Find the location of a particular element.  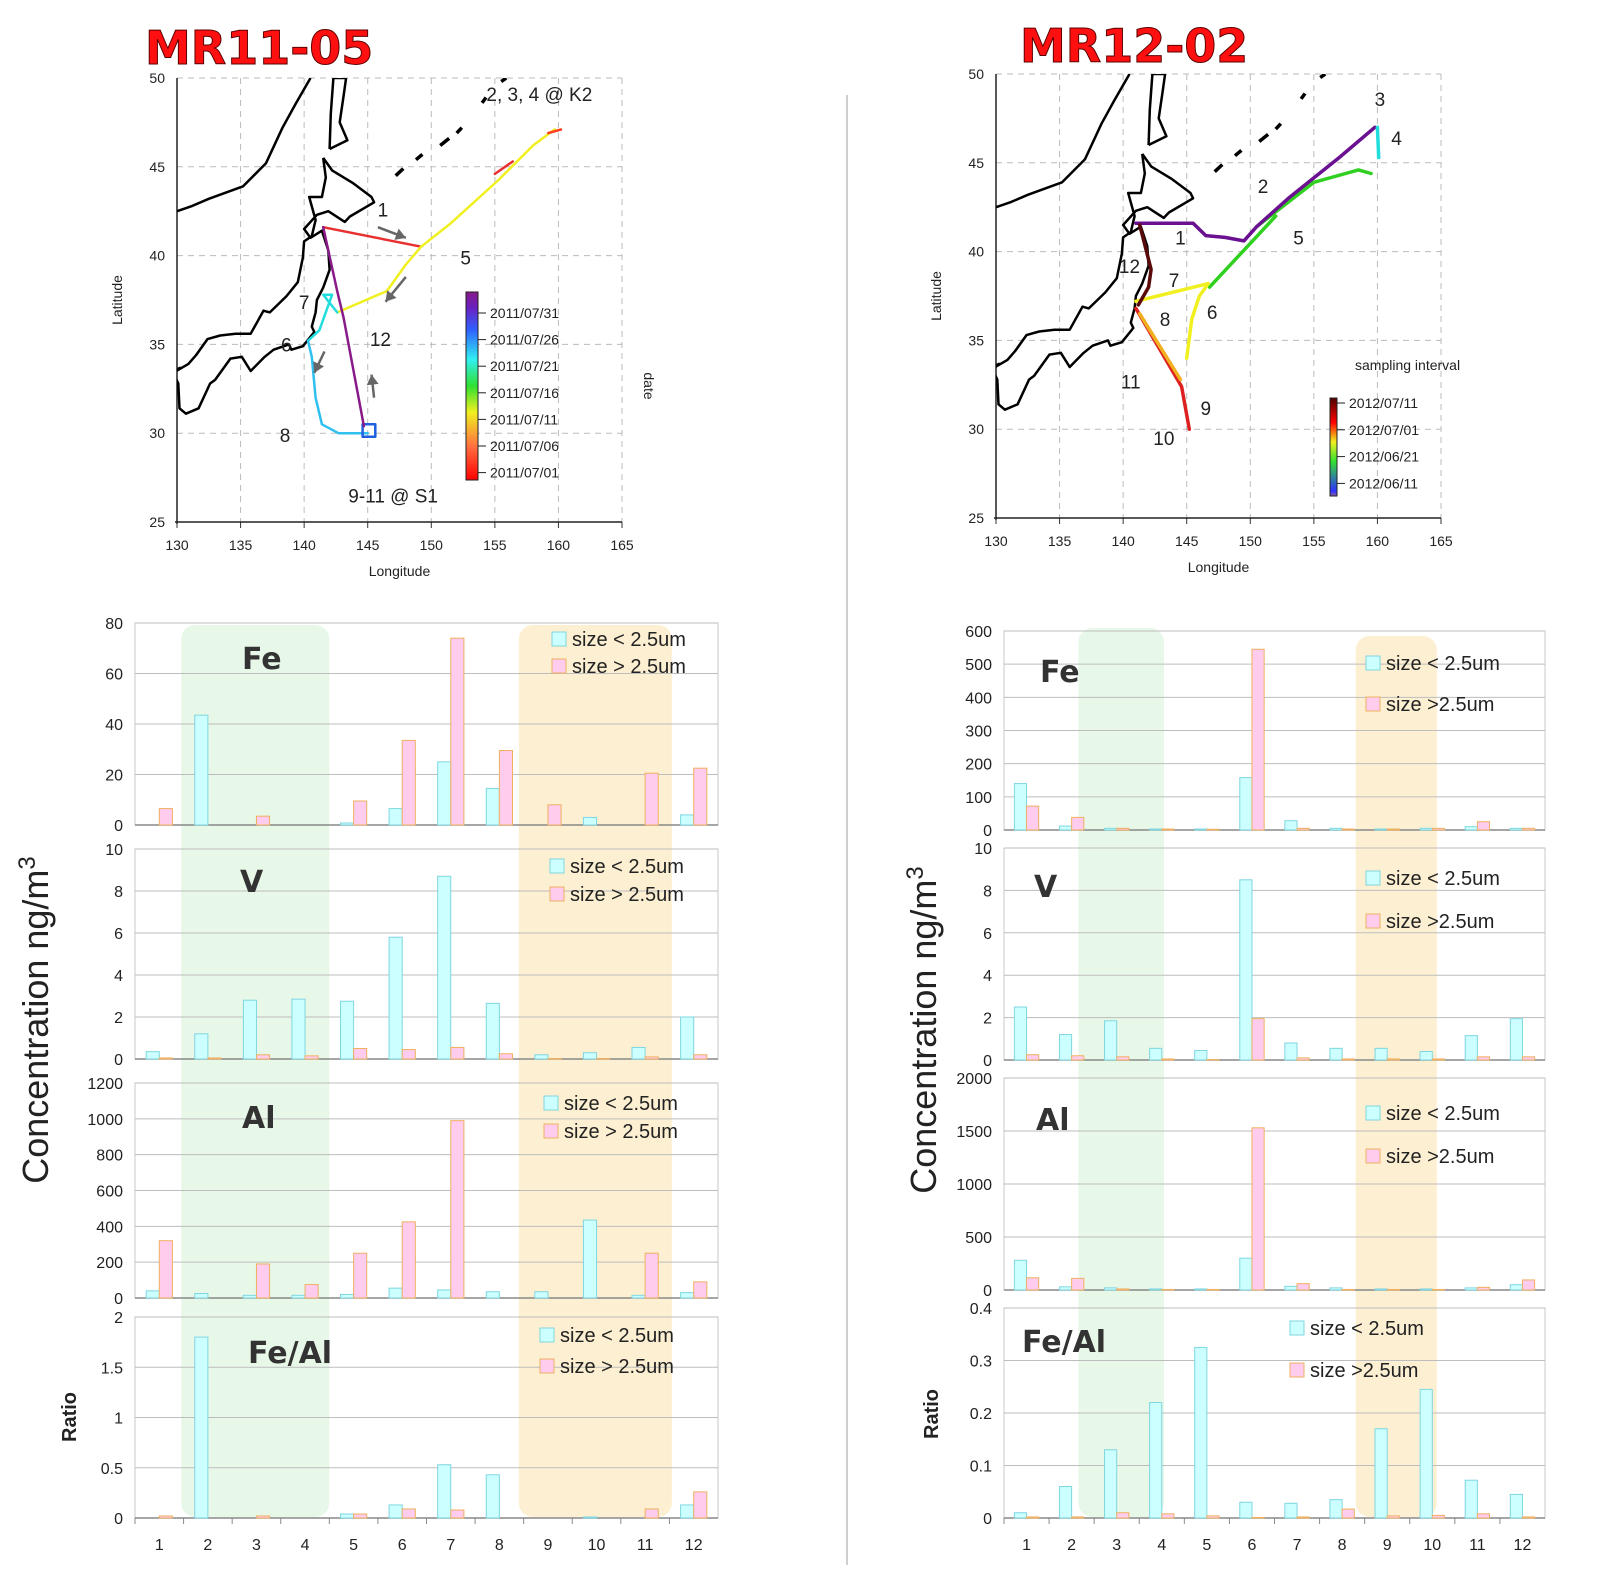

colorbar-tick-label: 2011/07/16 is located at coordinates (524, 393).